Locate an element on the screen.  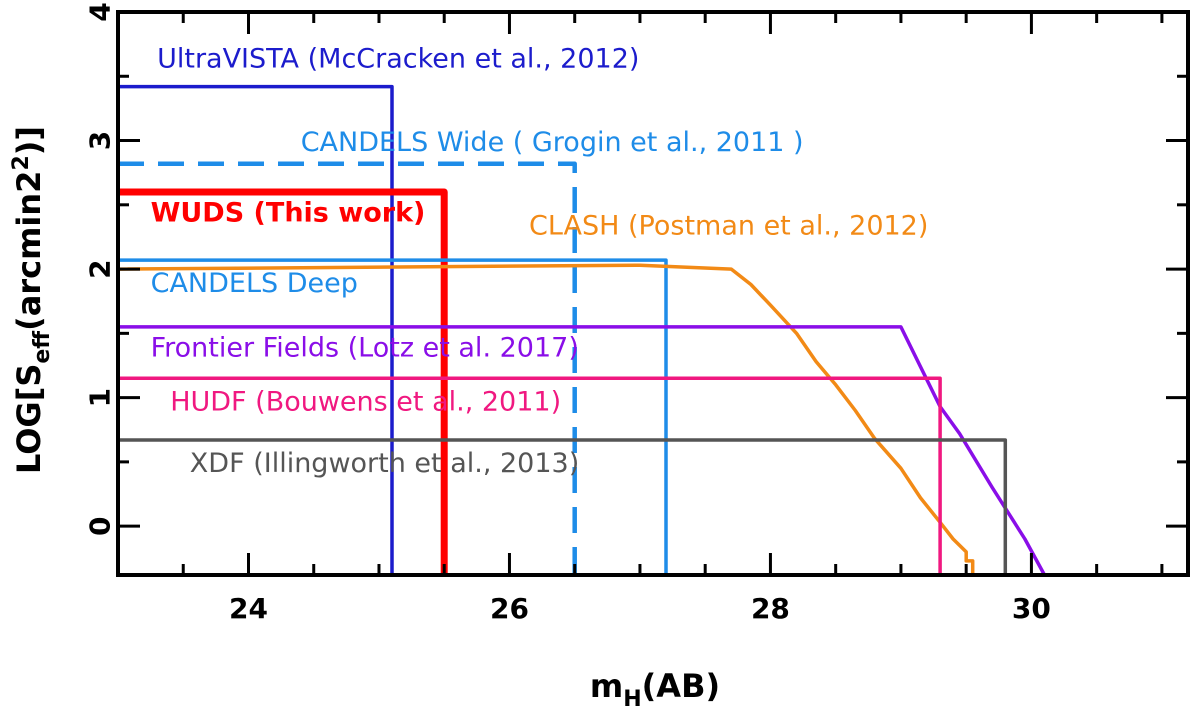
x-tick-label: 26 is located at coordinates (509, 608).